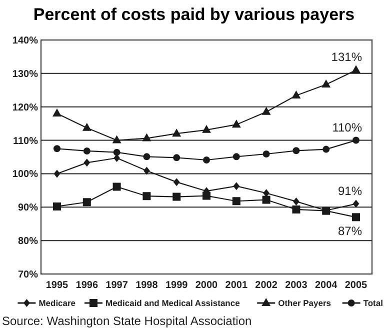 The image size is (388, 334). What do you see at coordinates (25, 174) in the screenshot?
I see `y-tick-label: 100%` at bounding box center [25, 174].